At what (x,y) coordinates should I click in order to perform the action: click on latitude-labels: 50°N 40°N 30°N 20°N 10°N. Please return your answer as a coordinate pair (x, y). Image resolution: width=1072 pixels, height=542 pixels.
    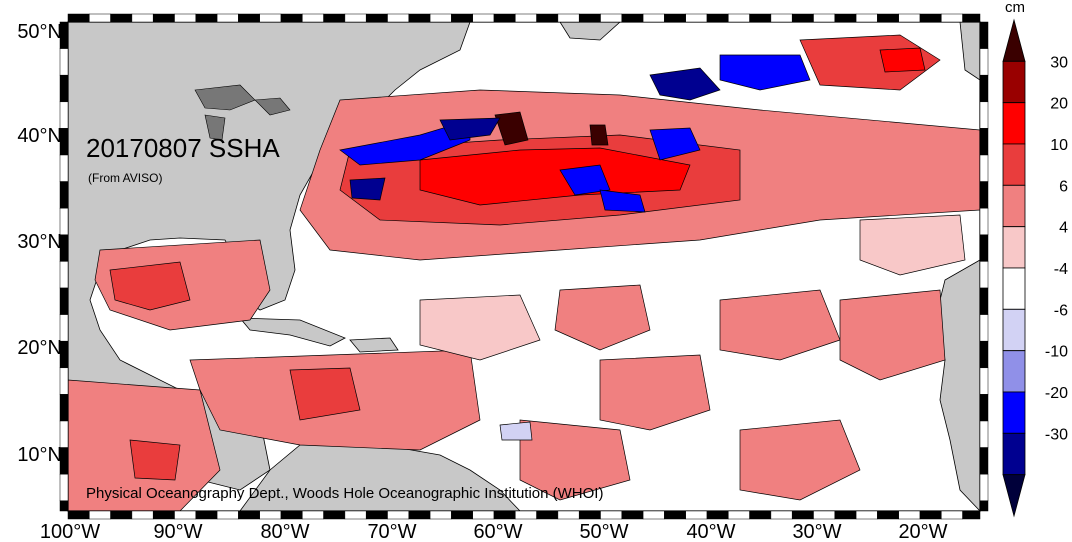
    Looking at the image, I should click on (39, 243).